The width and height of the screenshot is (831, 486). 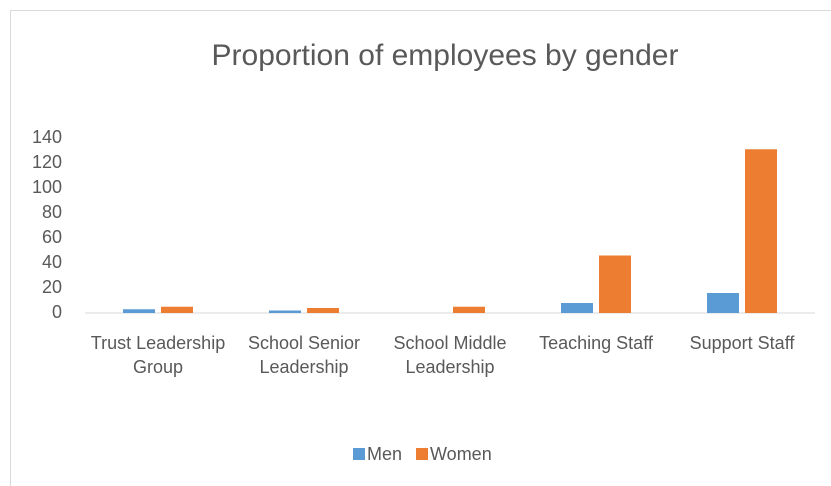 What do you see at coordinates (158, 355) in the screenshot?
I see `x-tick-label: Trust Leadership Group` at bounding box center [158, 355].